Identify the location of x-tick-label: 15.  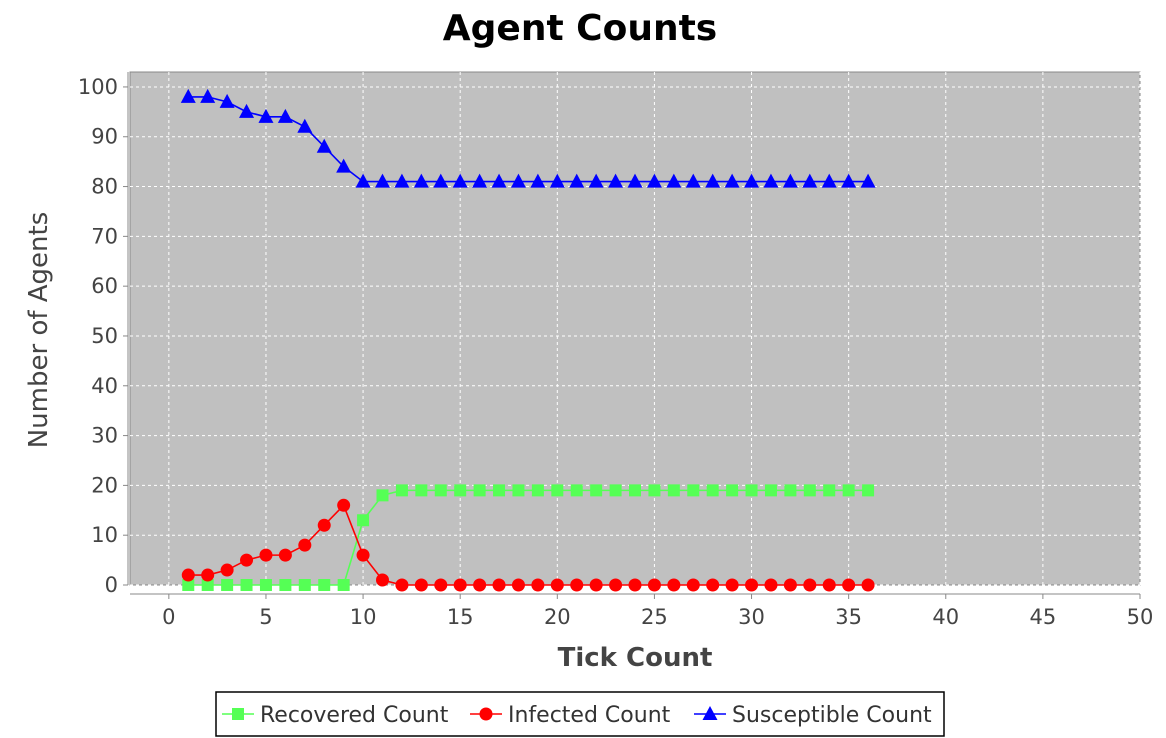
(460, 617).